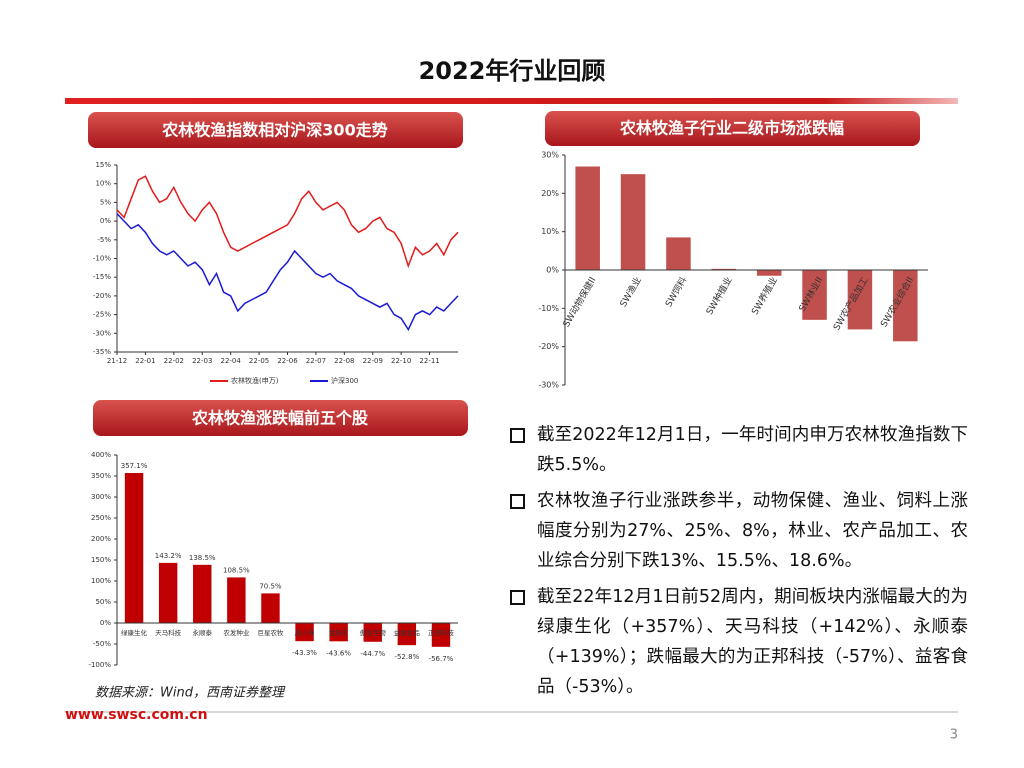 This screenshot has width=1024, height=768. I want to click on x-tick-label: 唐人神, so click(305, 632).